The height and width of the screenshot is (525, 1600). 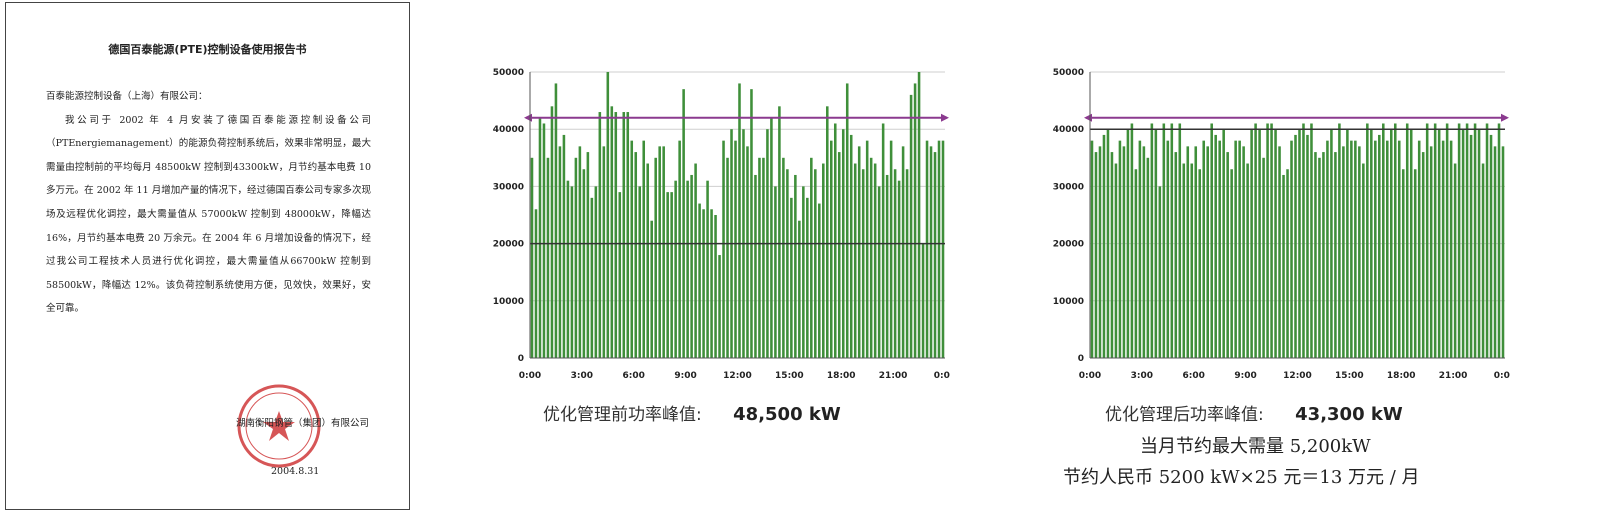 I want to click on x-tick-label: 18:00, so click(x=841, y=376).